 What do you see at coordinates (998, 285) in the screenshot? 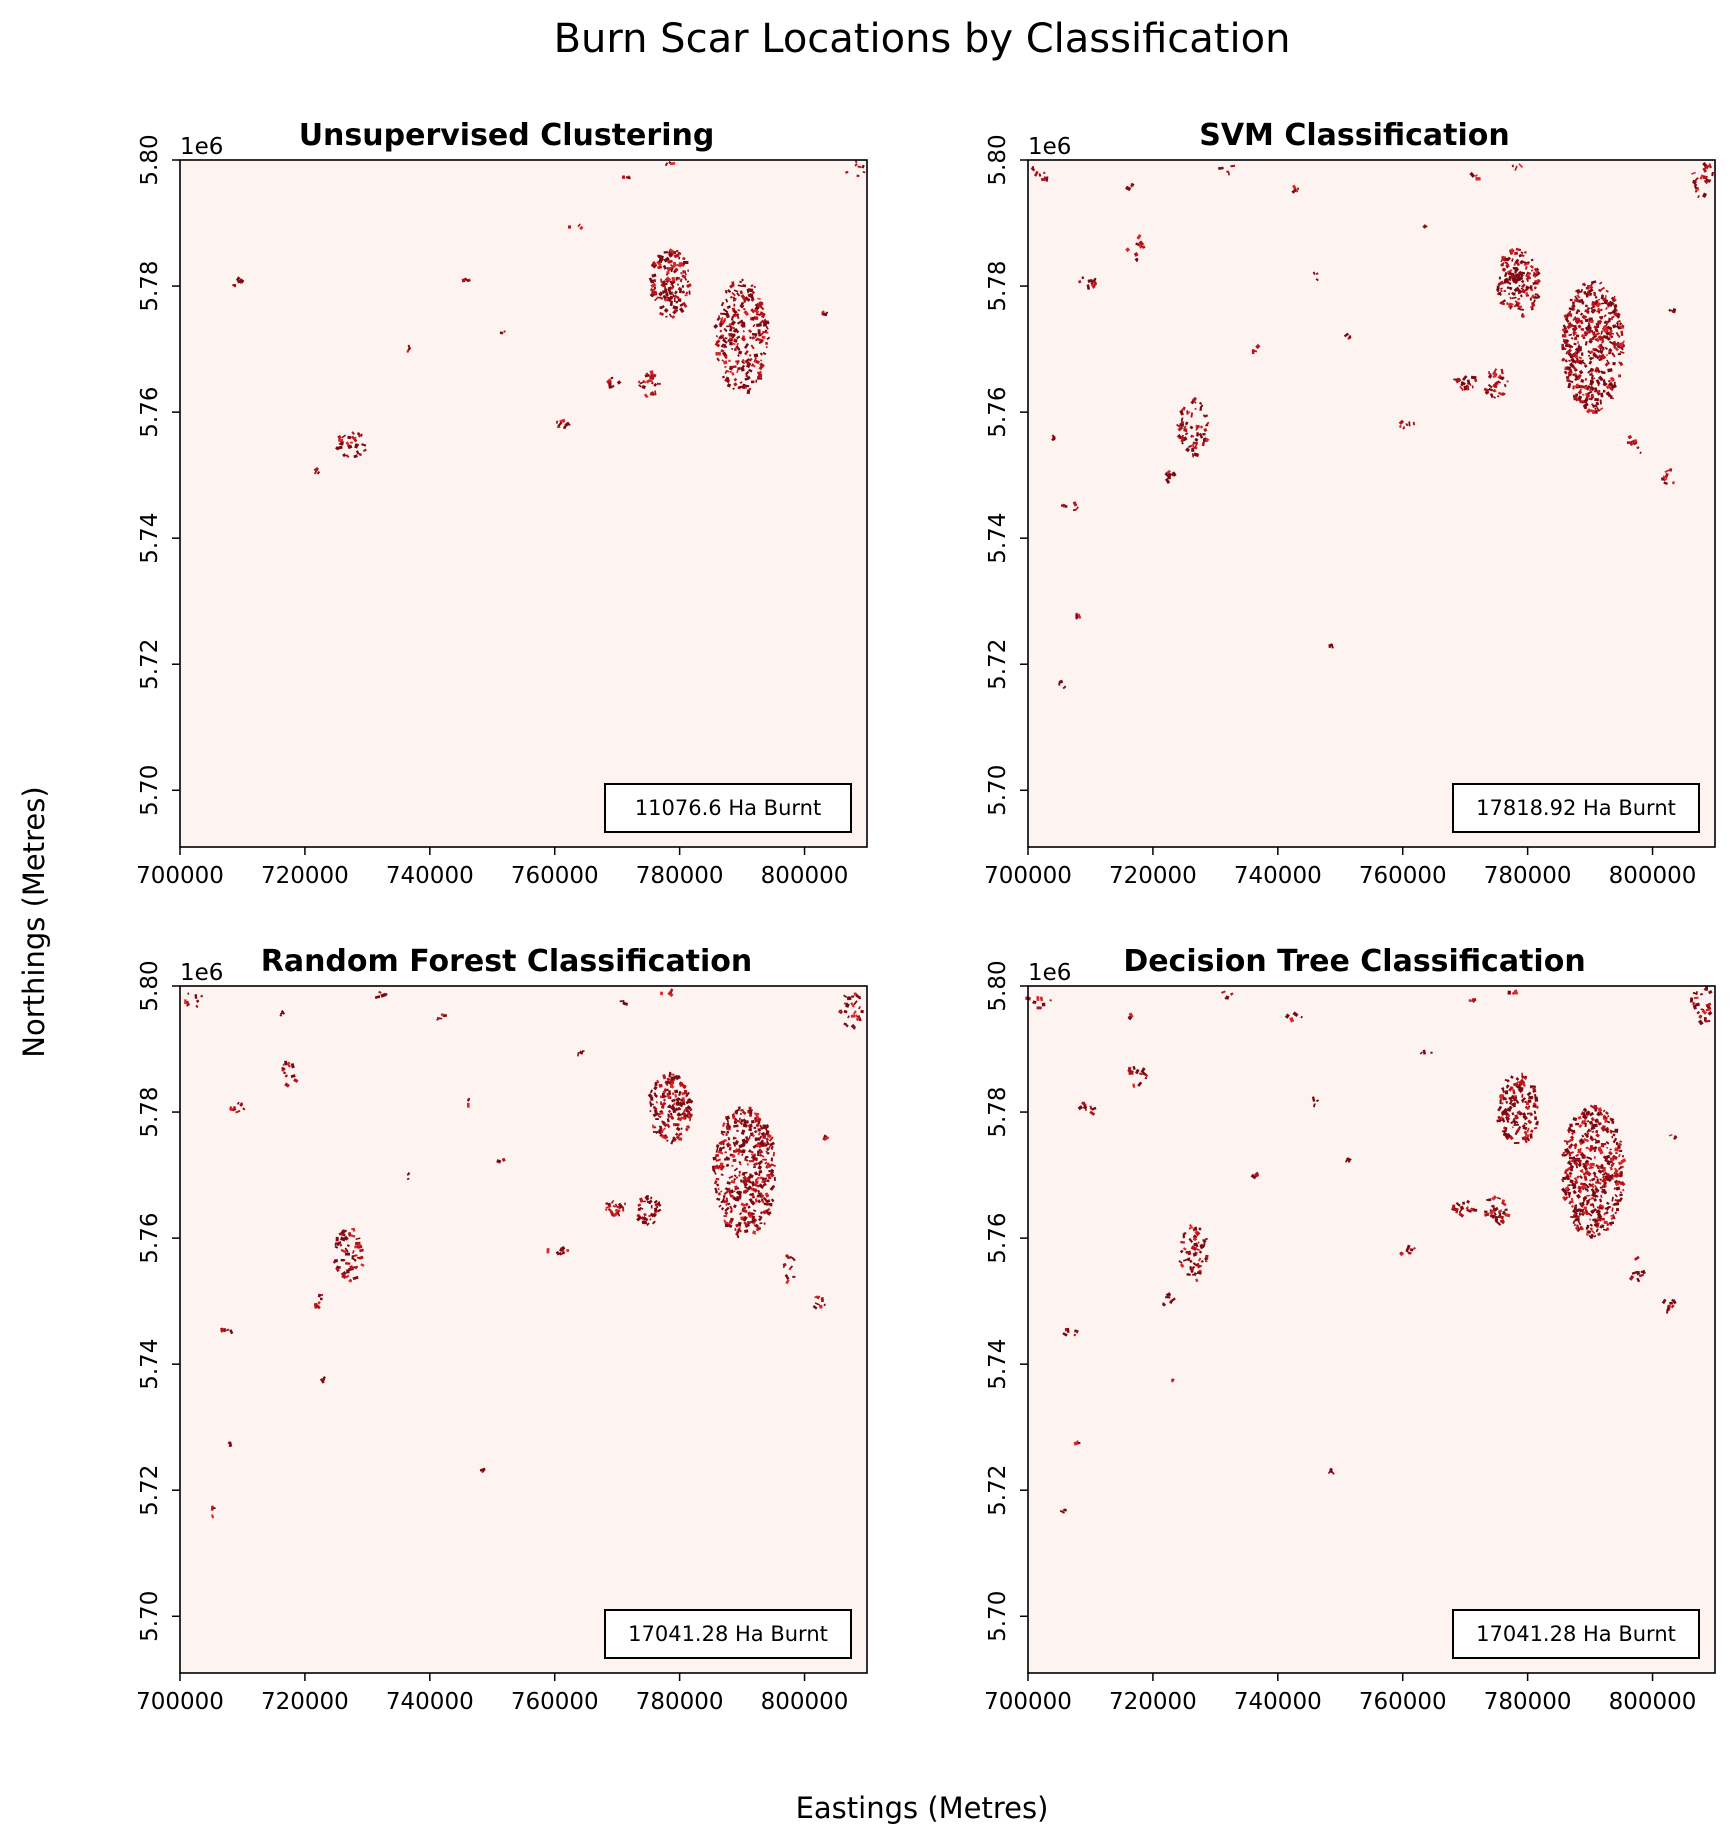
I see `y-tick-label: 5.78` at bounding box center [998, 285].